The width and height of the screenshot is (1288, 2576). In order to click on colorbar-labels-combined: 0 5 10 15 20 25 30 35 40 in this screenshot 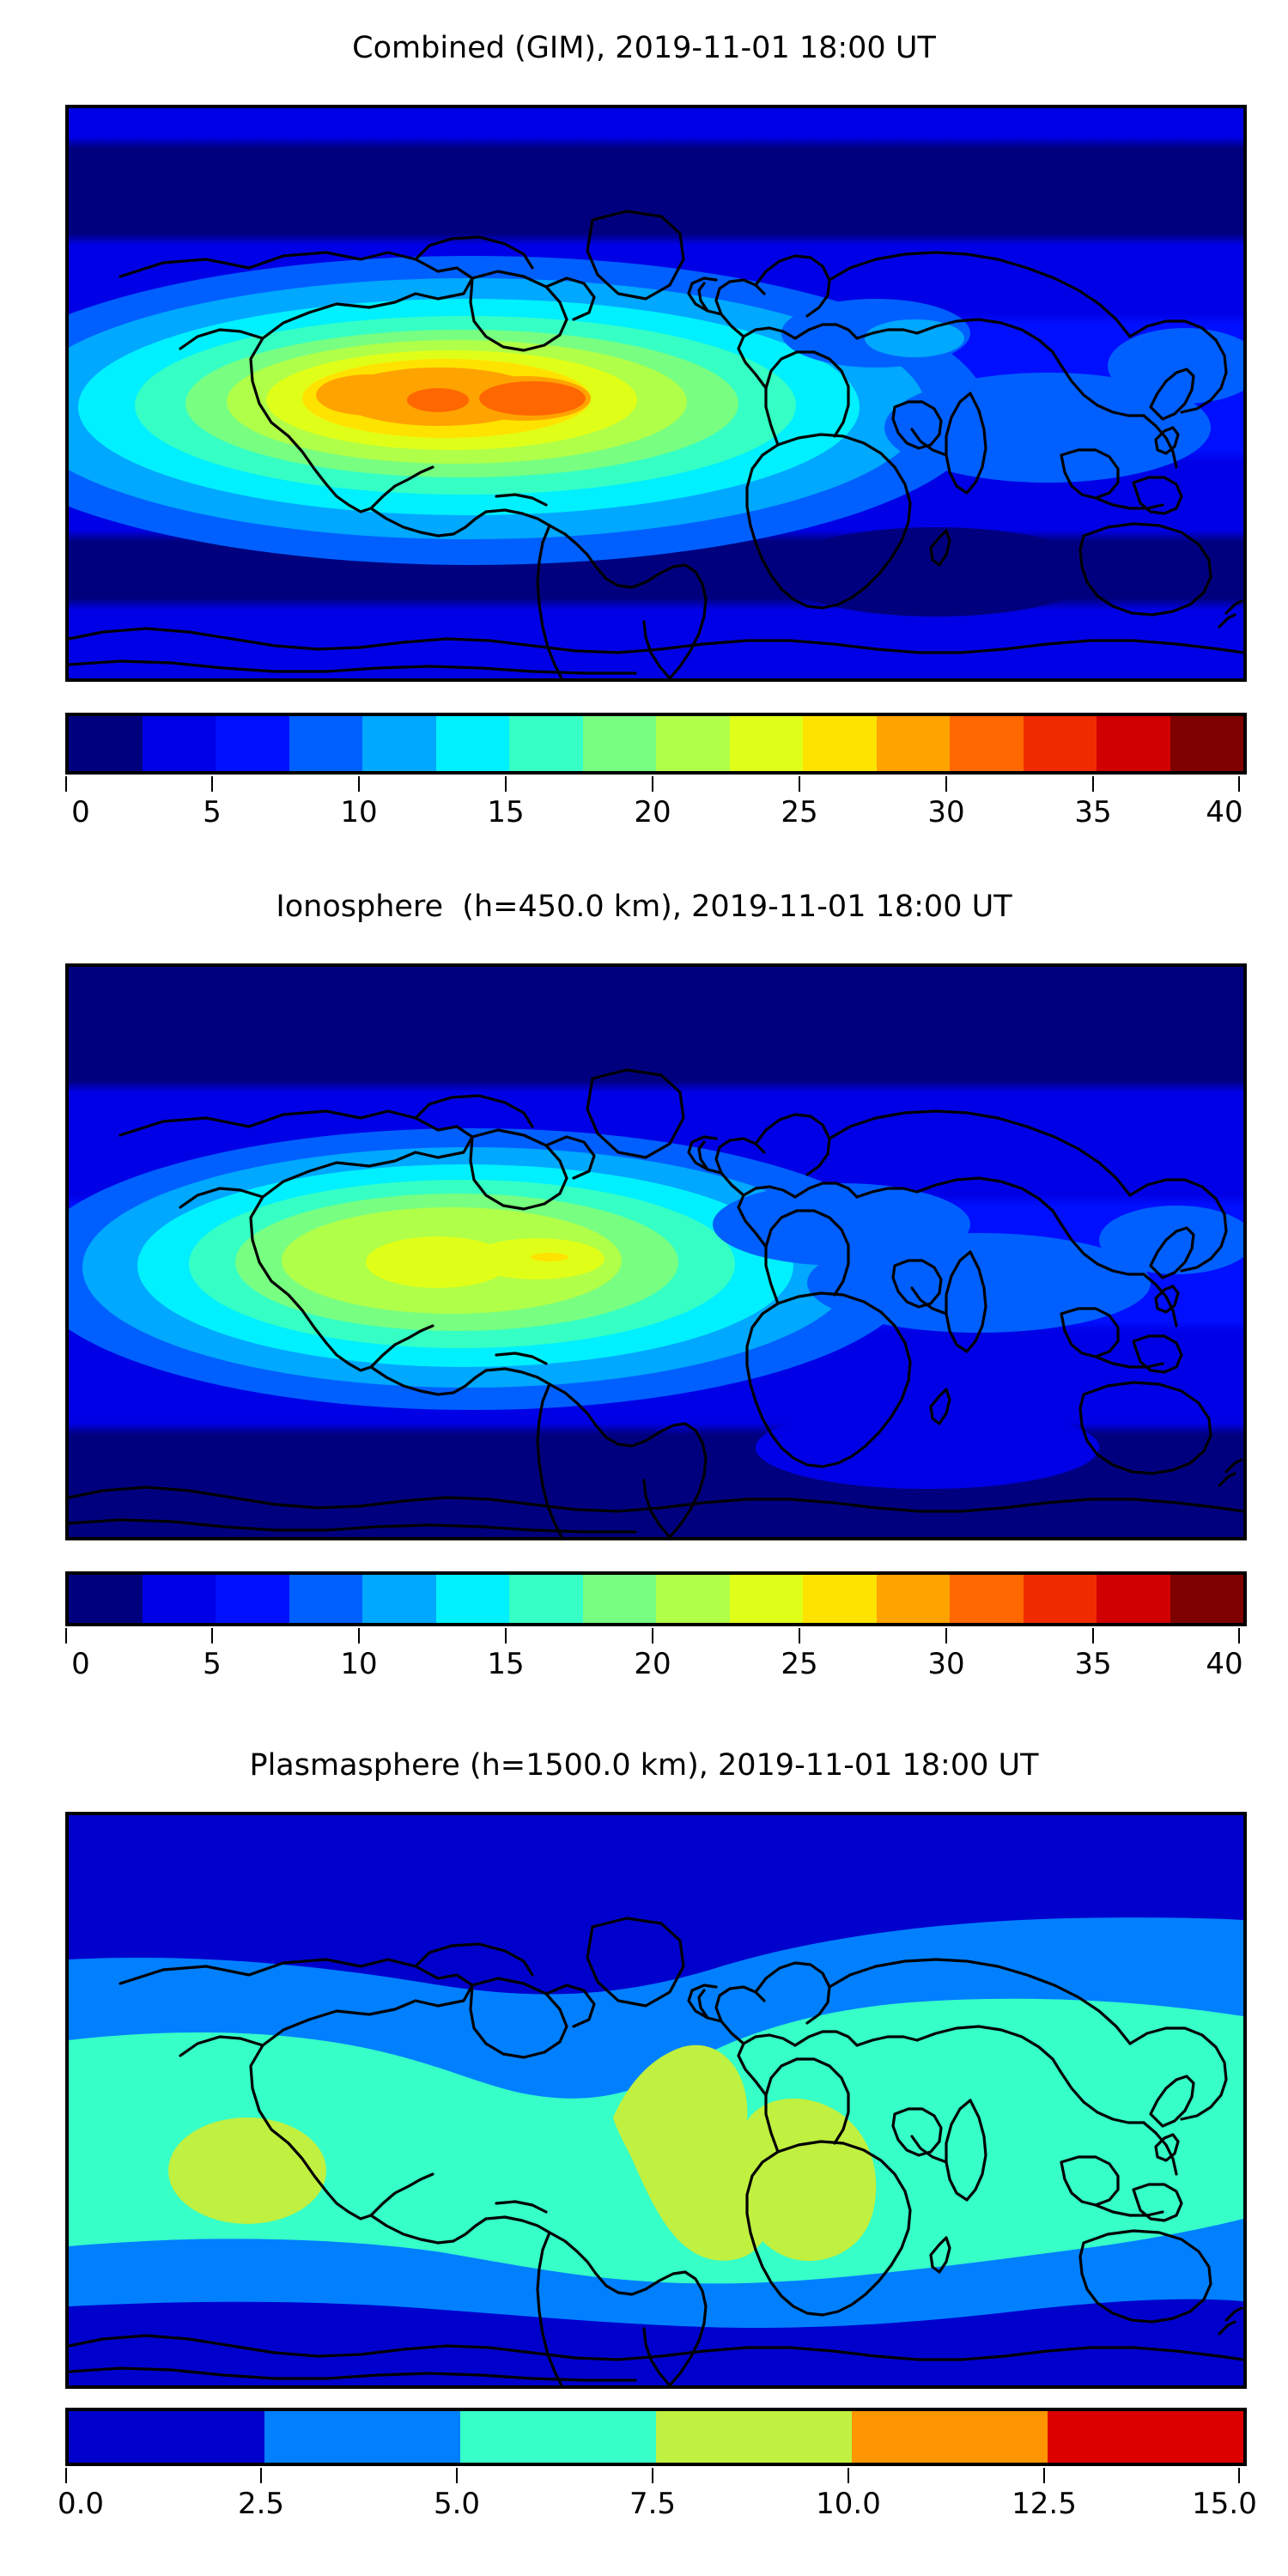, I will do `click(654, 815)`.